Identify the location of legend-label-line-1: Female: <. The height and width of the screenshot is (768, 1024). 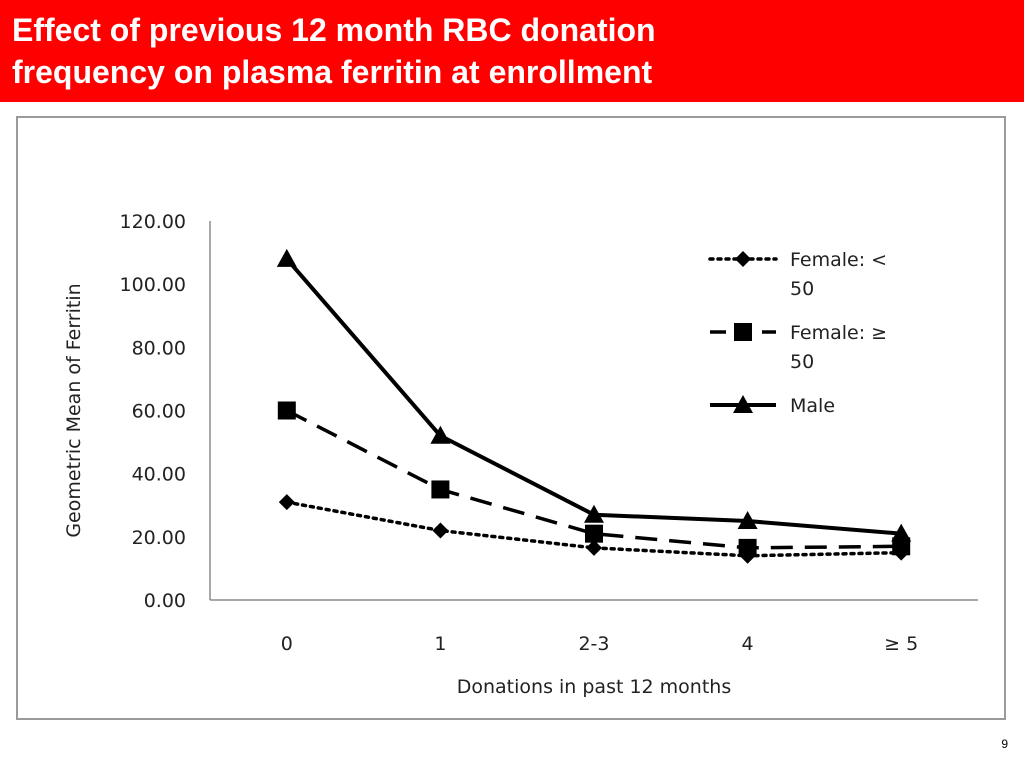
(838, 260).